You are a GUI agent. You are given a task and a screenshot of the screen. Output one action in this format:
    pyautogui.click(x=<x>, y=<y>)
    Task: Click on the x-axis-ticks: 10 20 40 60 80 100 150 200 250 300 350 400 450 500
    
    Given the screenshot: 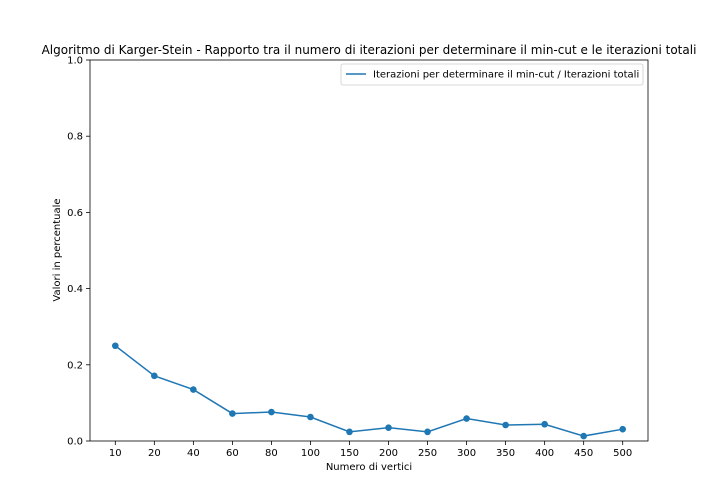 What is the action you would take?
    pyautogui.click(x=370, y=450)
    